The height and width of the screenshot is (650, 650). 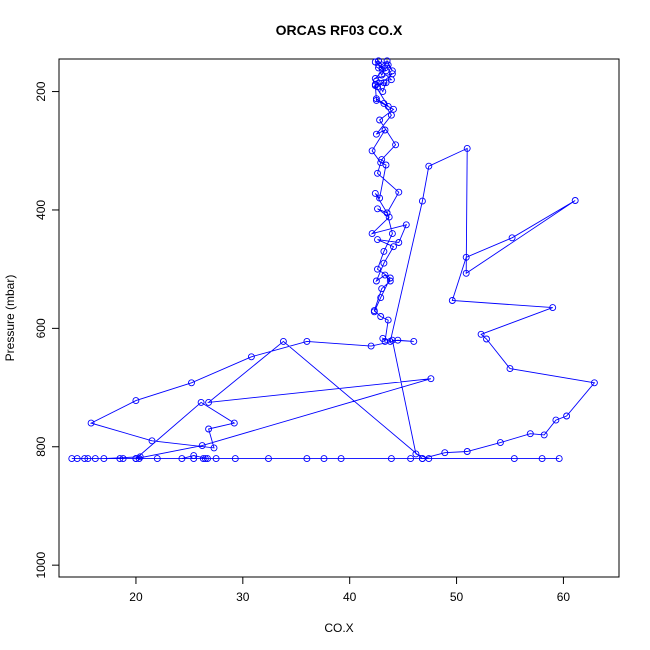 What do you see at coordinates (41, 328) in the screenshot?
I see `y-tick-label: 600` at bounding box center [41, 328].